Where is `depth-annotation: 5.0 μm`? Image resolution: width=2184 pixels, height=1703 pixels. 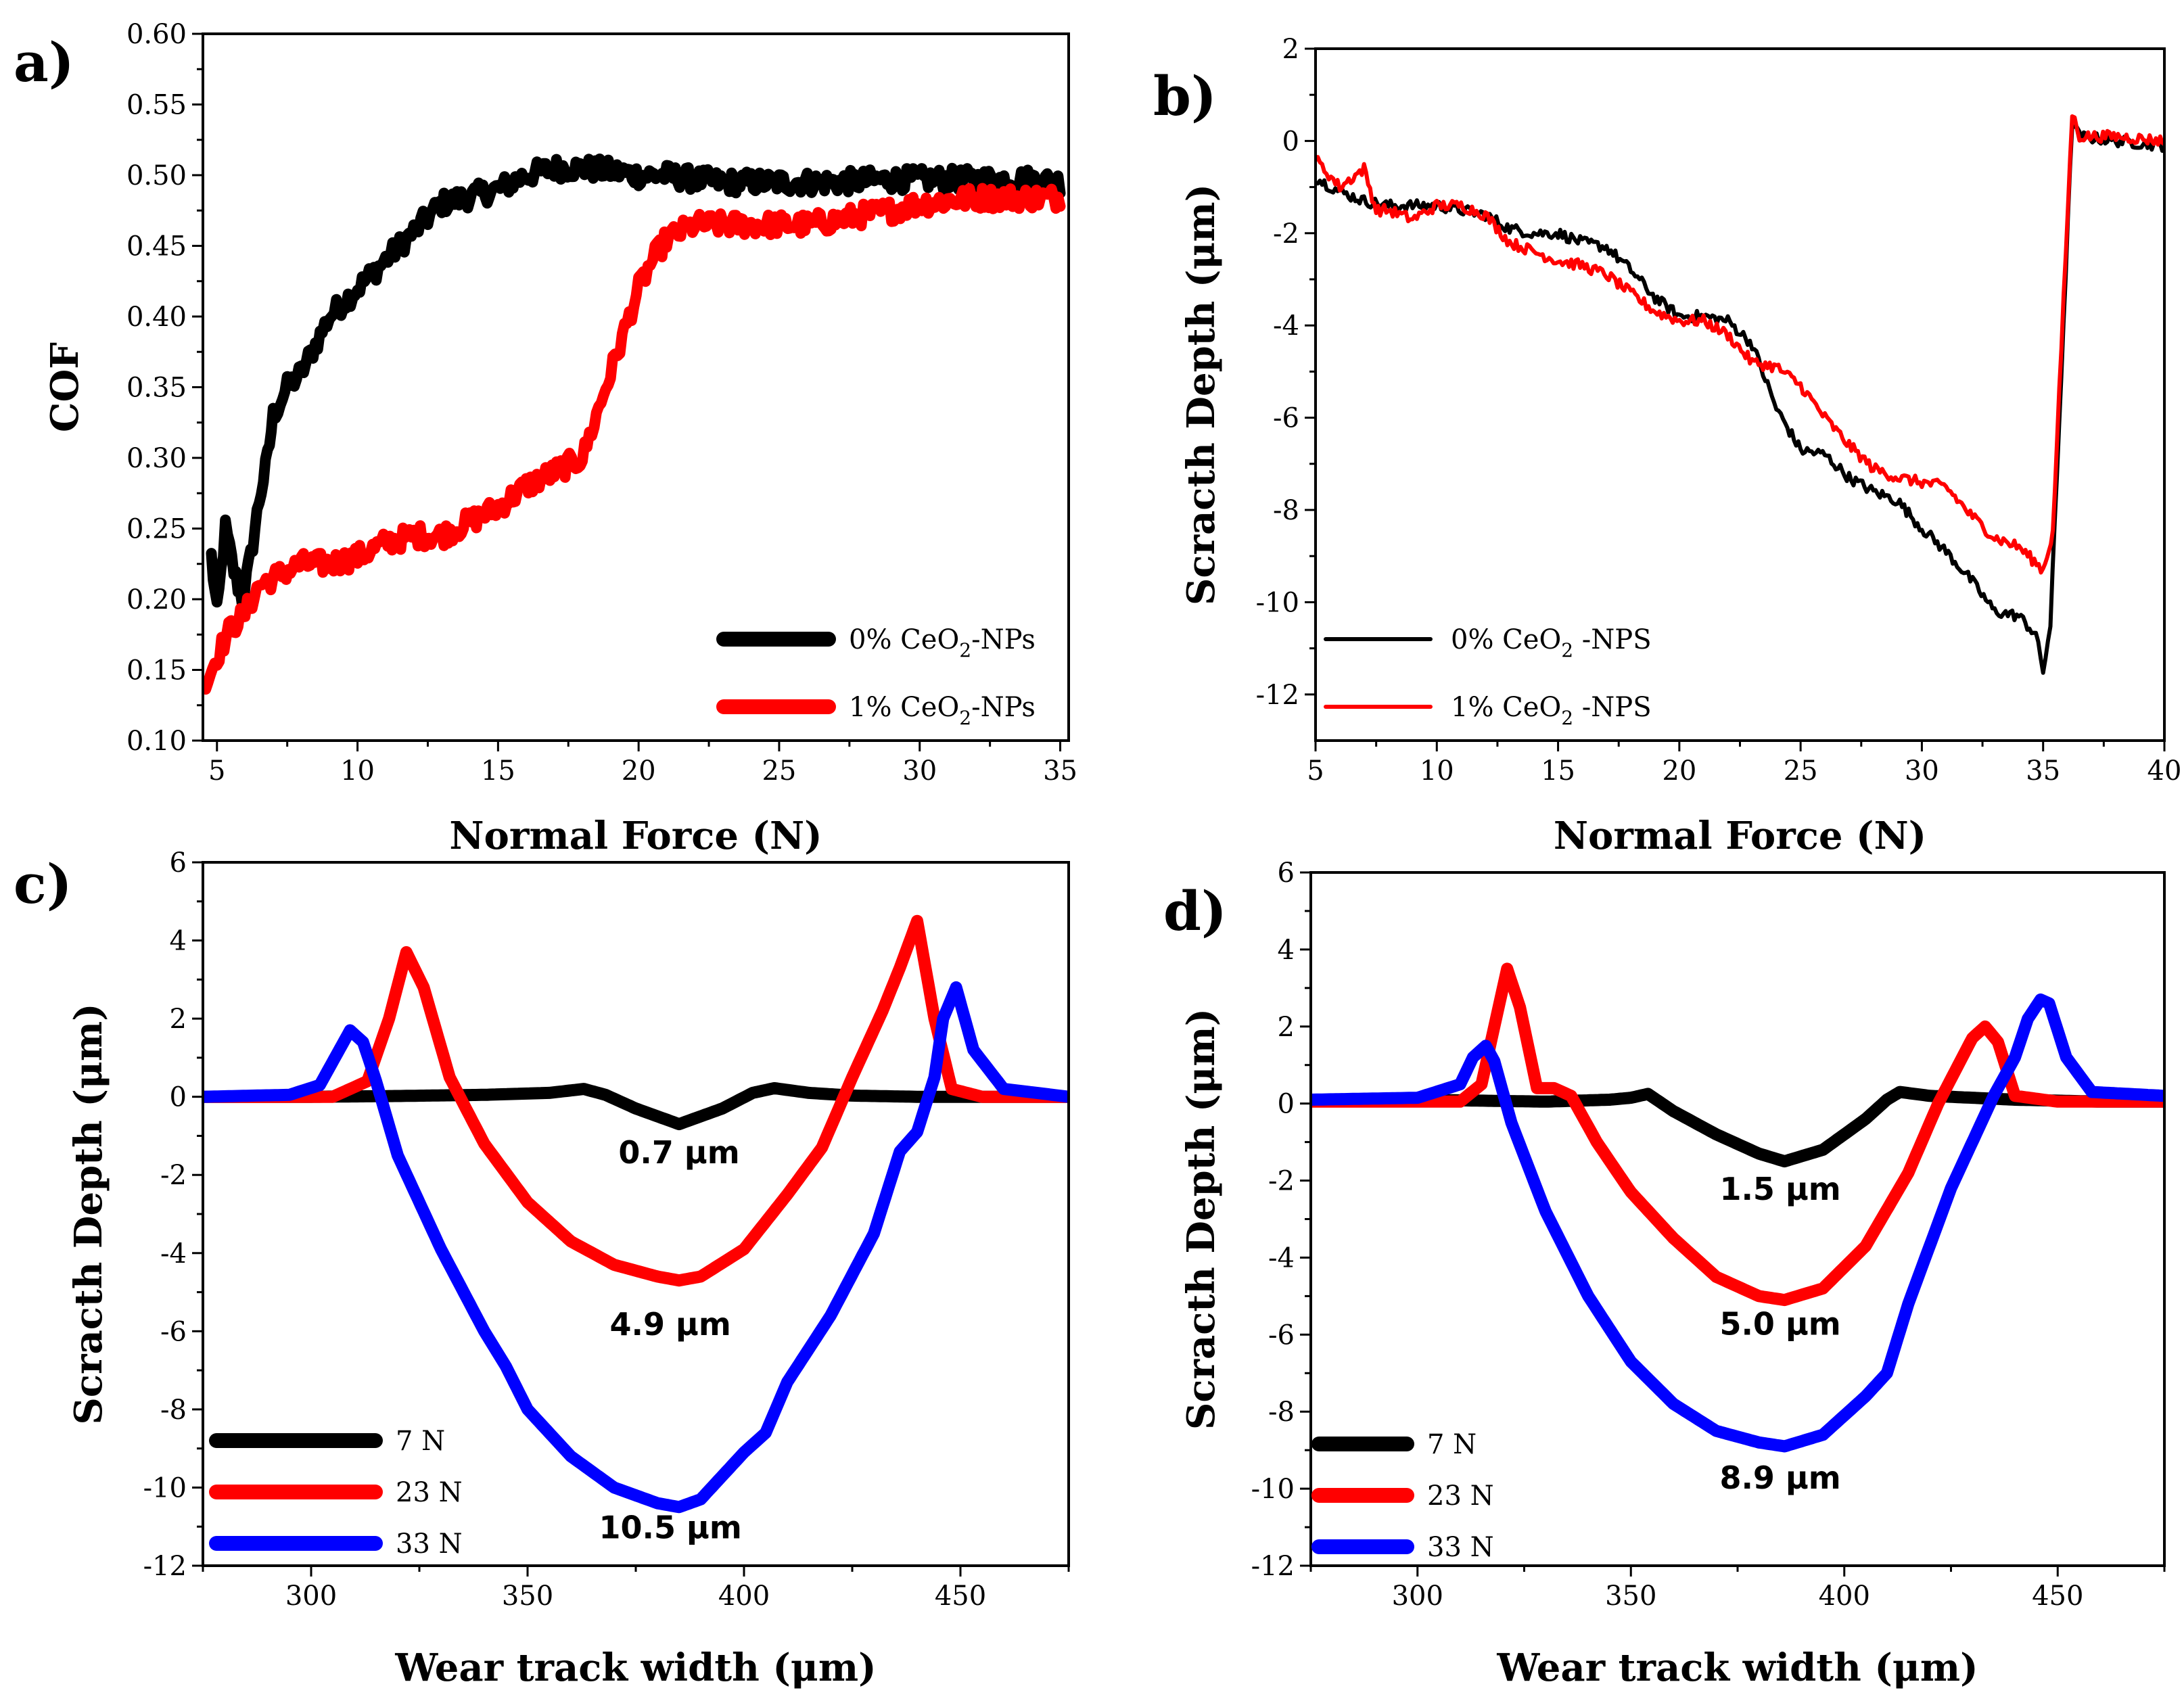
depth-annotation: 5.0 μm is located at coordinates (1779, 1324).